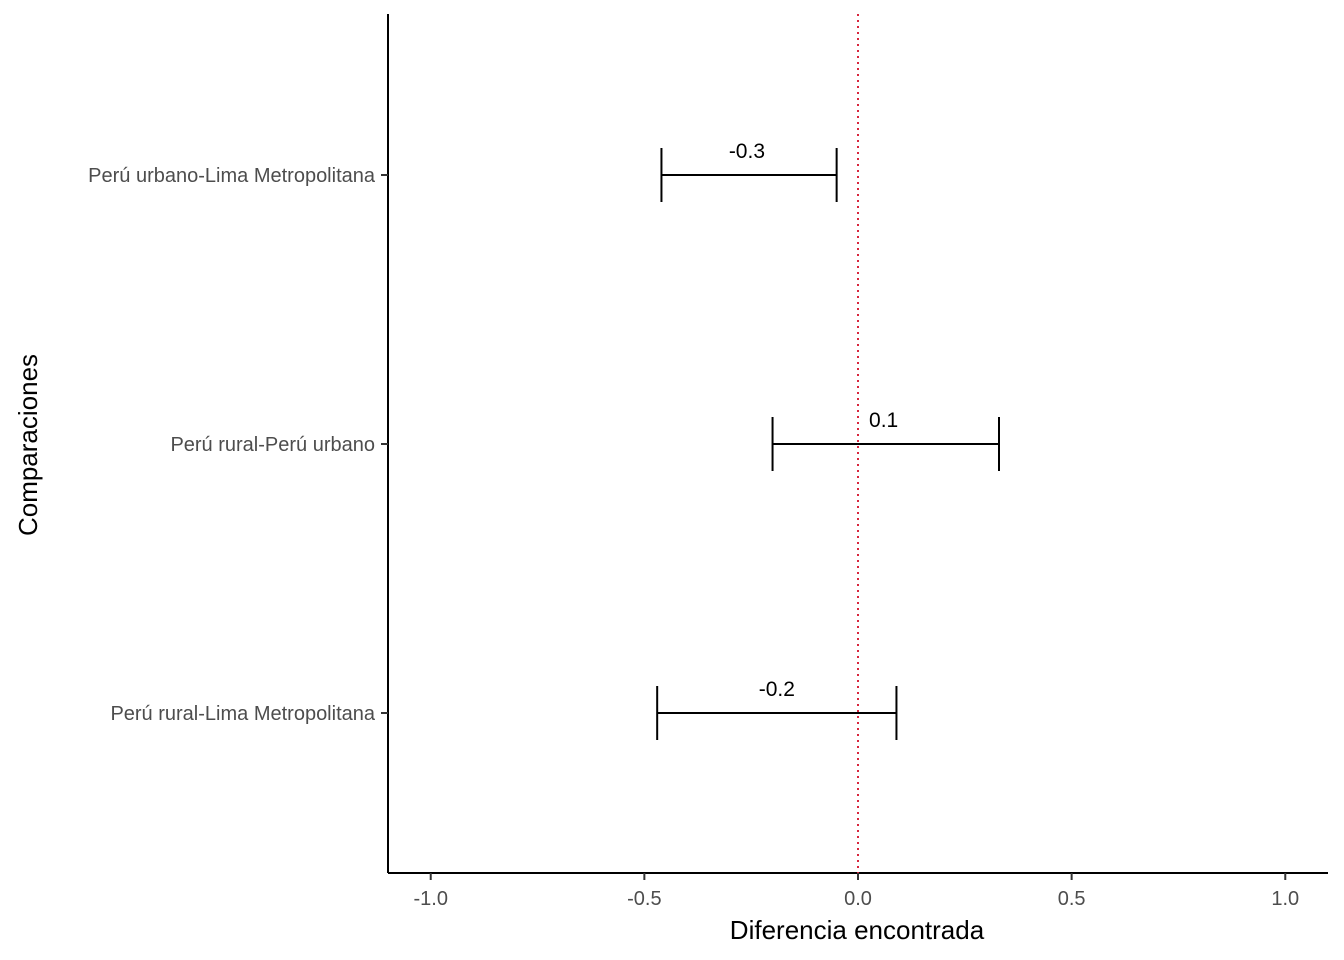 This screenshot has height=960, width=1344. What do you see at coordinates (777, 689) in the screenshot?
I see `estimate-label: -0.2` at bounding box center [777, 689].